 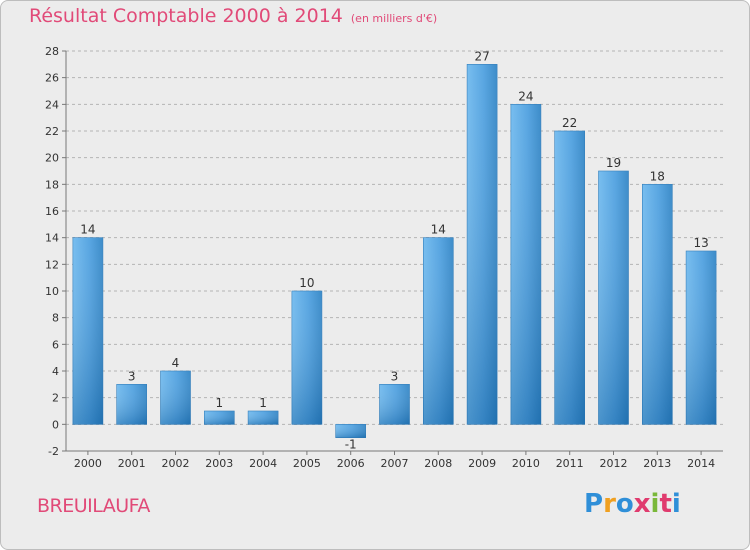 What do you see at coordinates (438, 463) in the screenshot?
I see `x-tick-label: 2008` at bounding box center [438, 463].